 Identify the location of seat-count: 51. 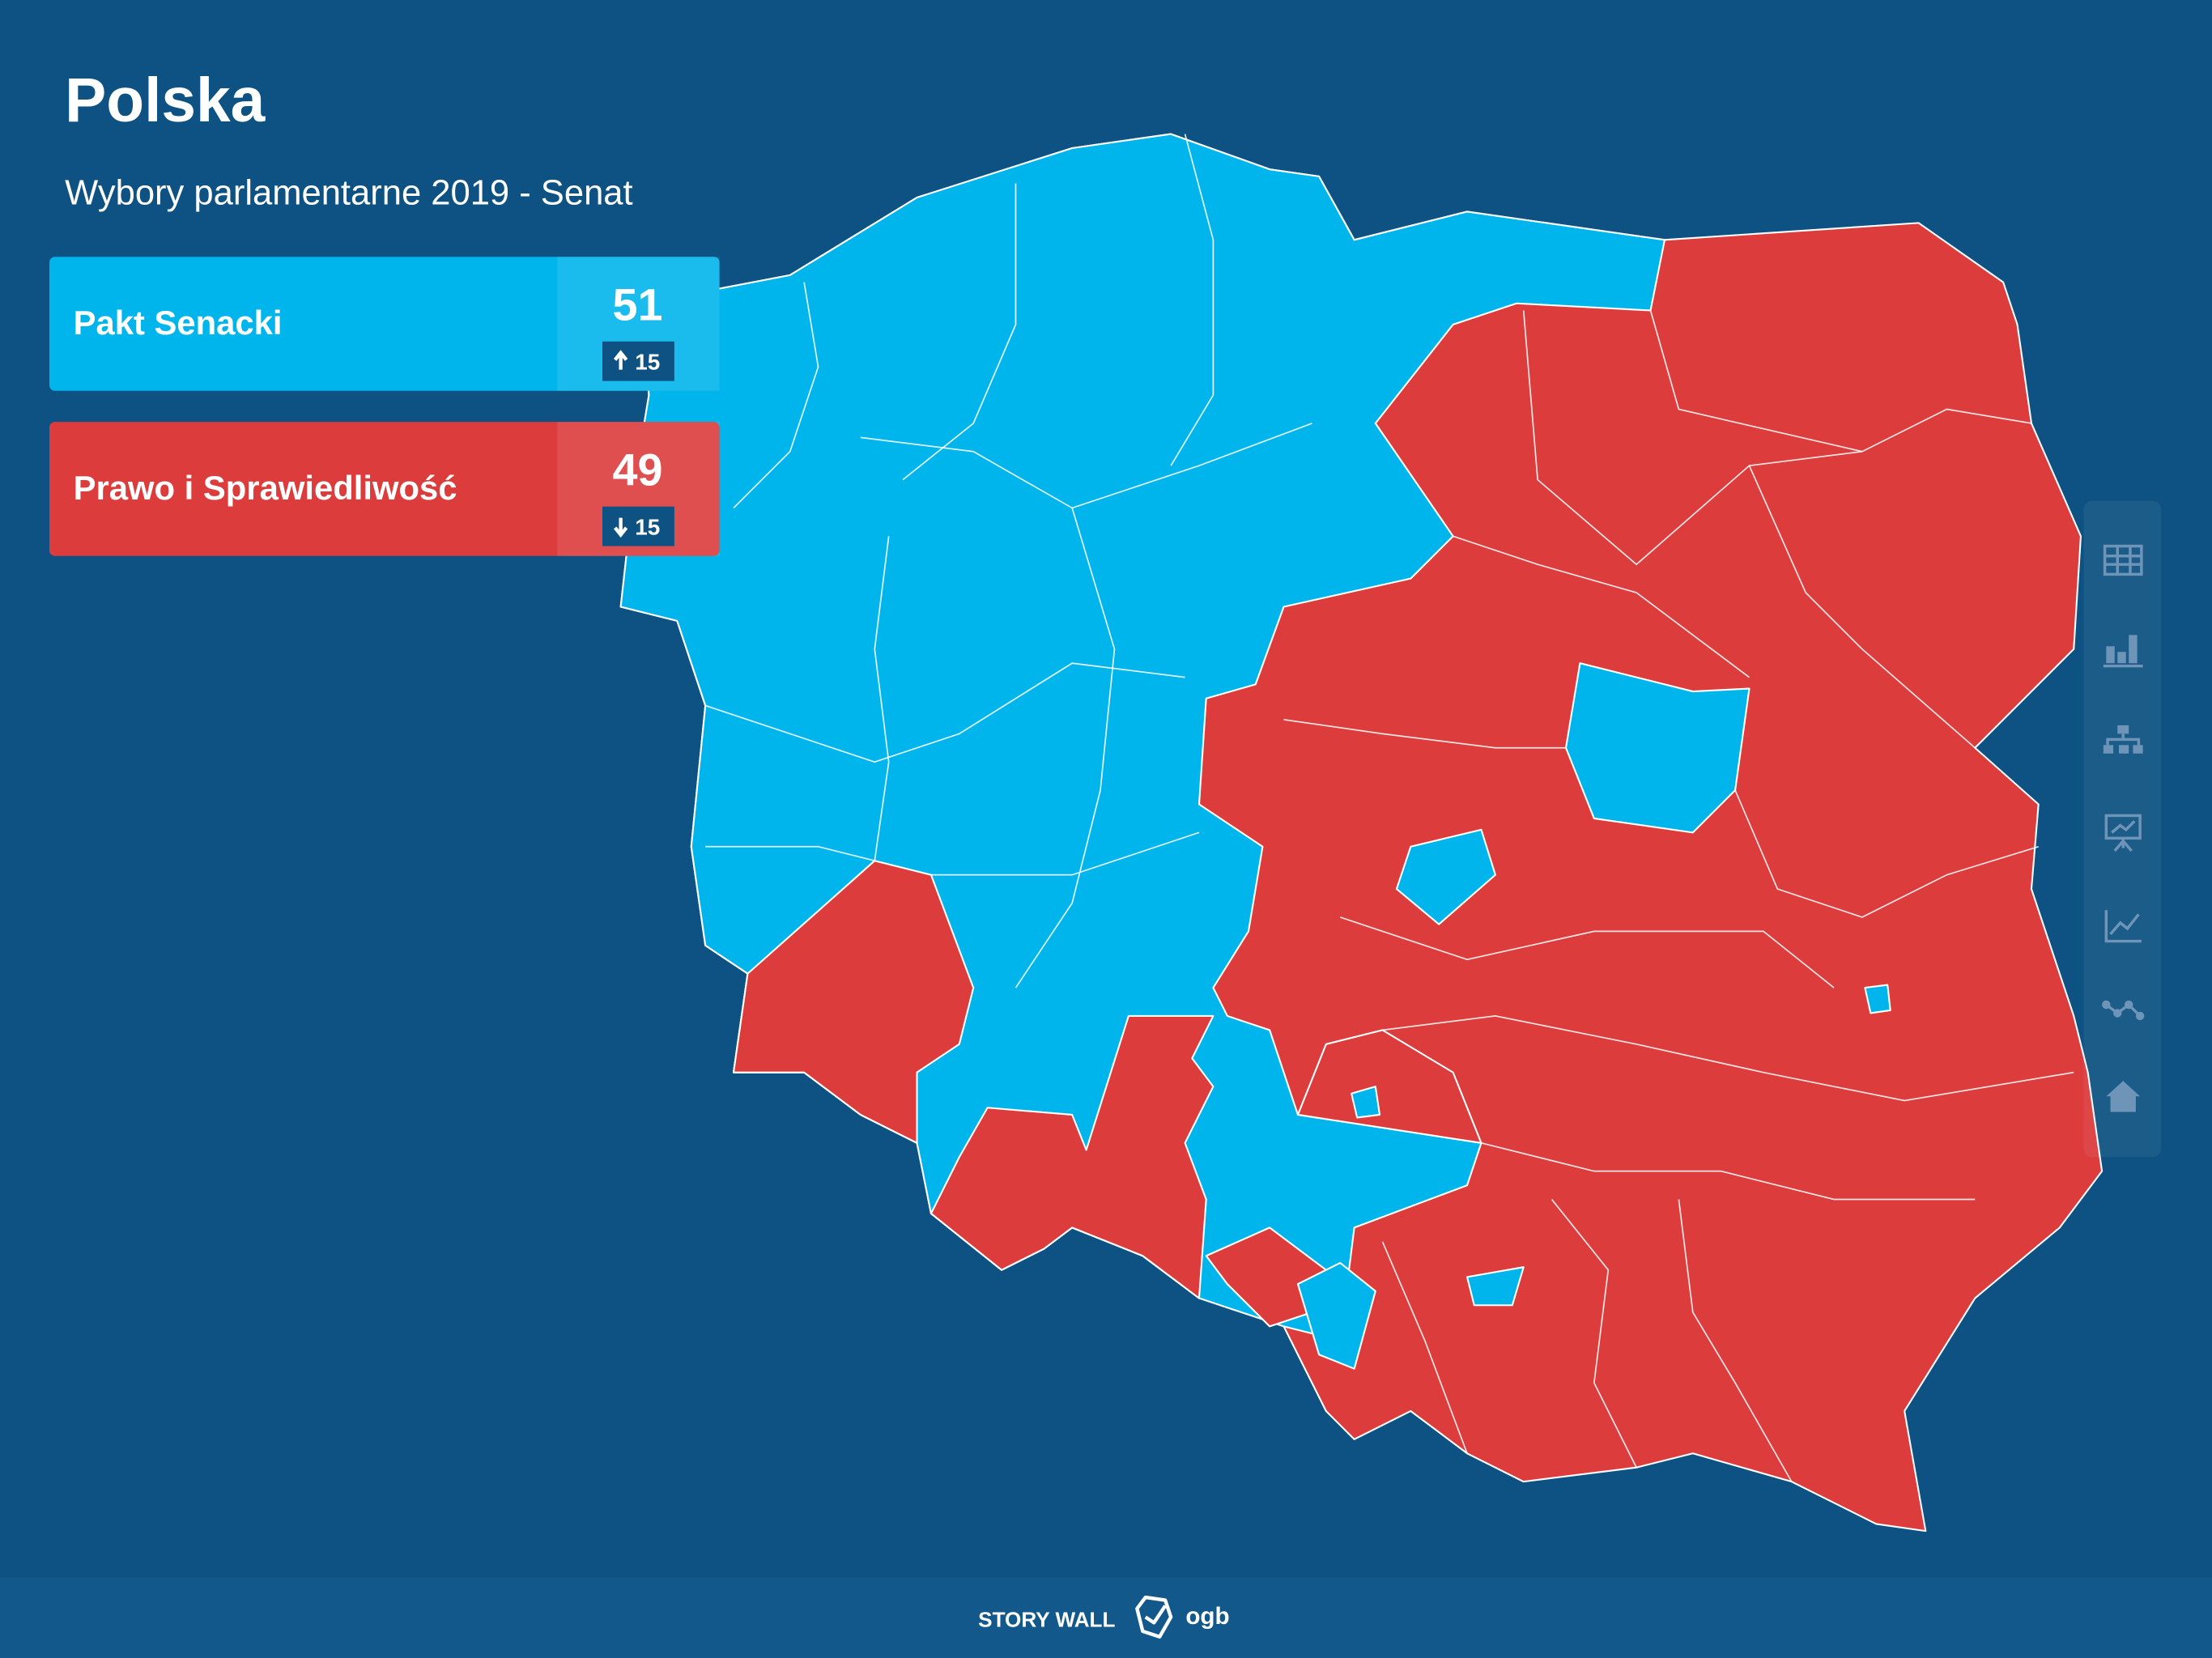
(638, 305).